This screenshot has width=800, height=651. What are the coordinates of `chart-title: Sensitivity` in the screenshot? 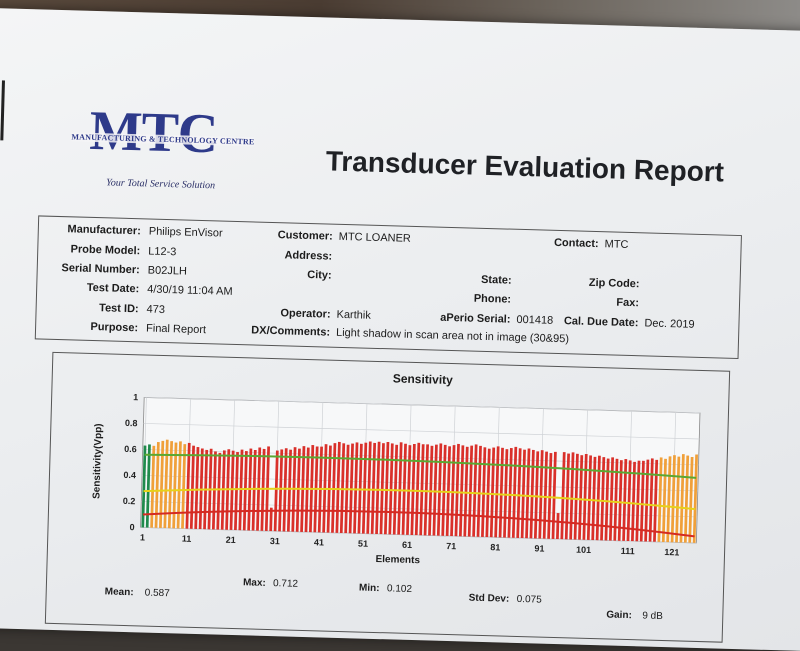 It's located at (423, 379).